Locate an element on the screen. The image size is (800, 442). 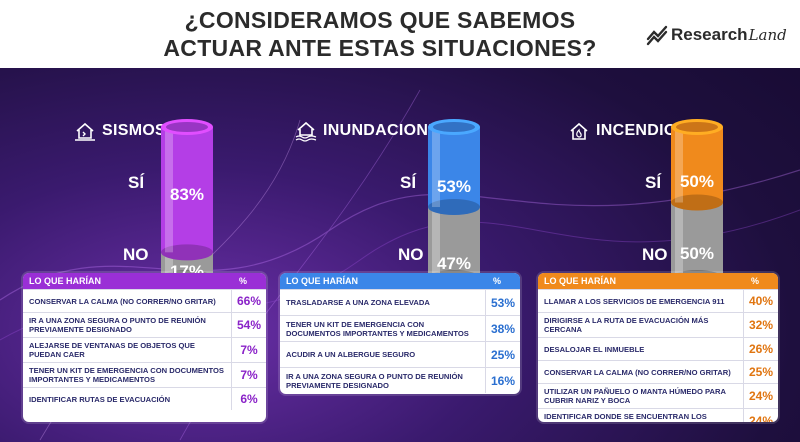
earthquake-house-icon is located at coordinates (85, 131).